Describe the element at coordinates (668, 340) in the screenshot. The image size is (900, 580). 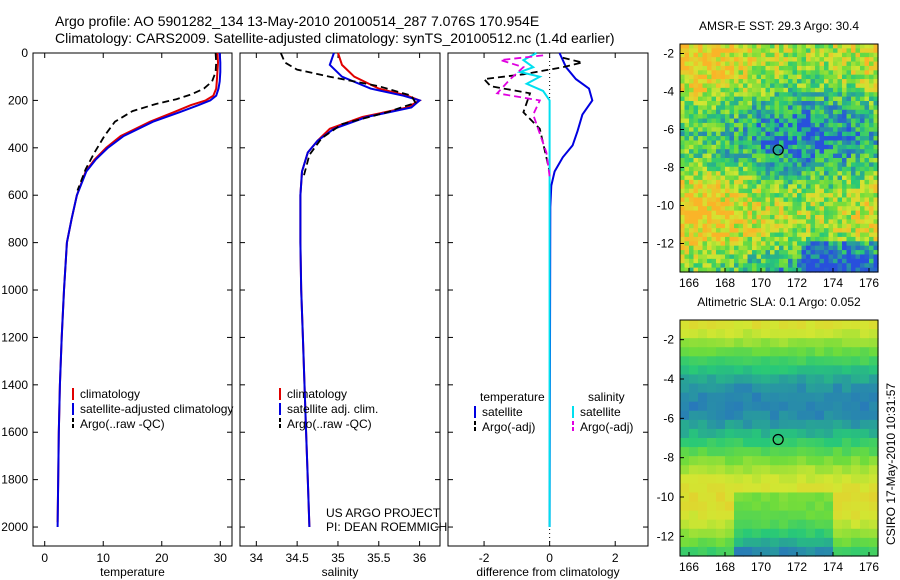
I see `y-tick-label: -2` at that location.